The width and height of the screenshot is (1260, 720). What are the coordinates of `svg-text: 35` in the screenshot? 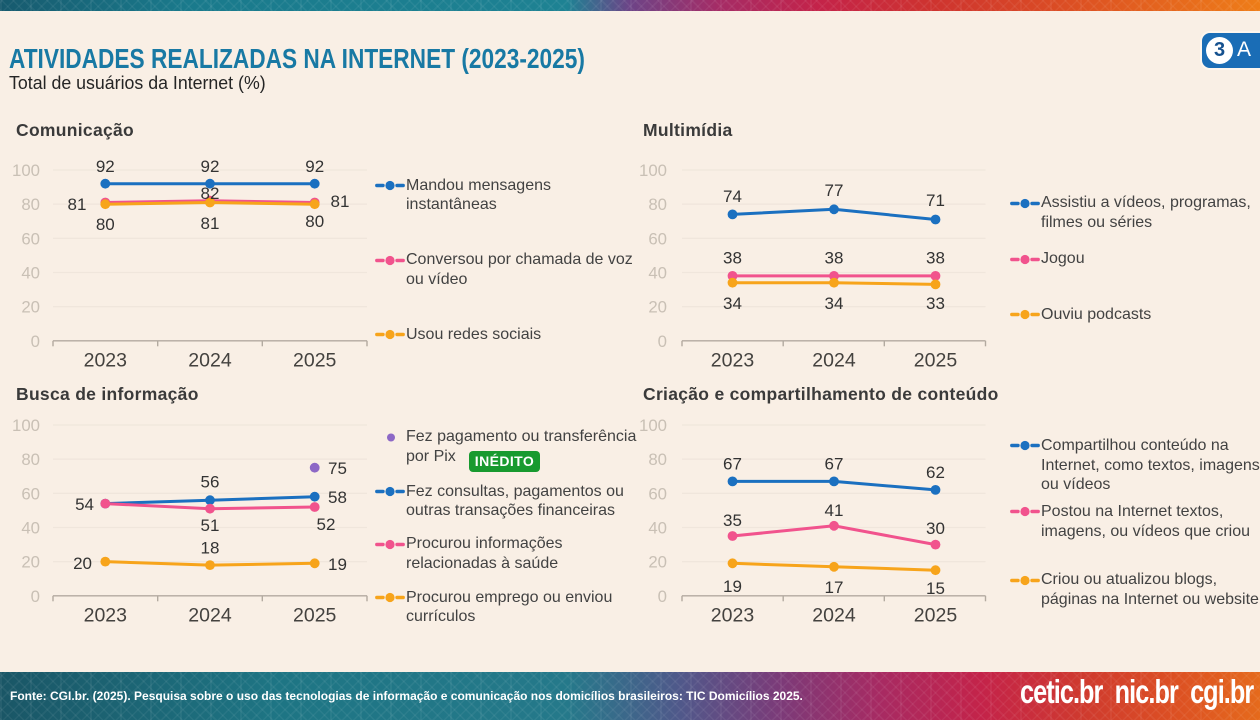 It's located at (732, 520).